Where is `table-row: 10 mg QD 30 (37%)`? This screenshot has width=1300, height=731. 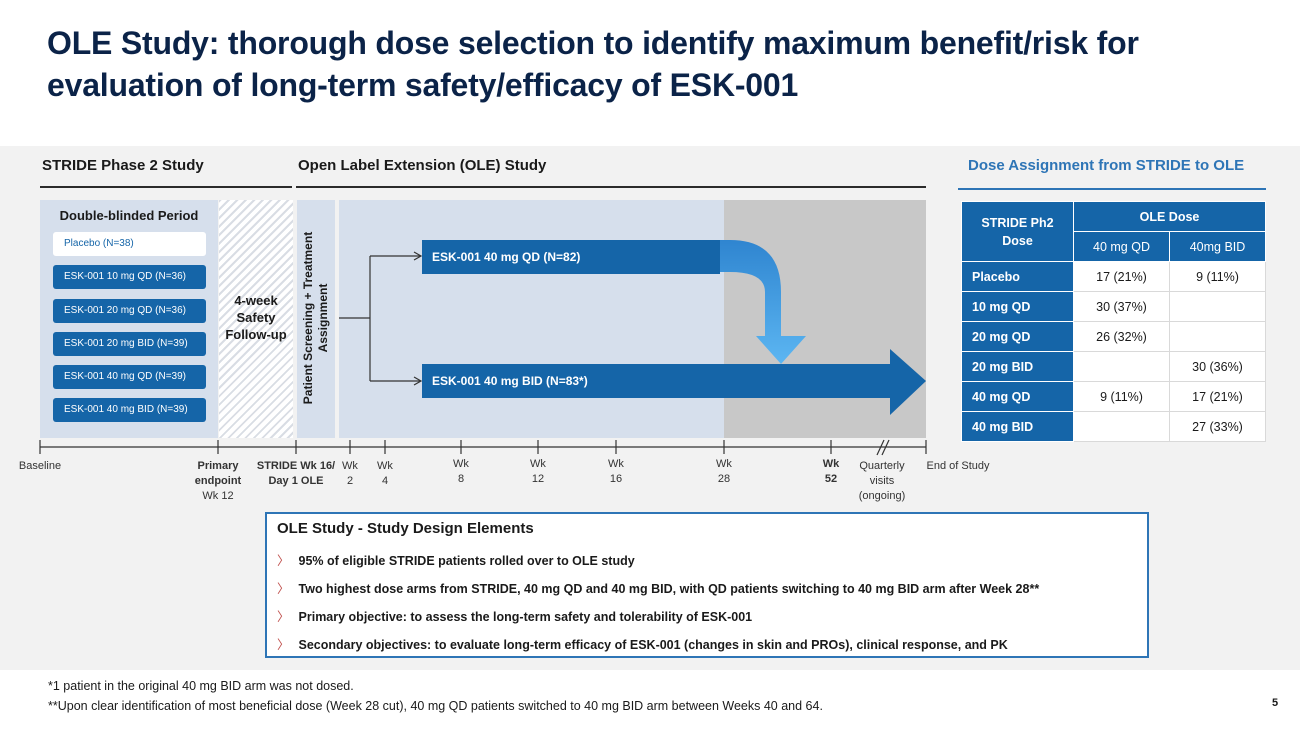 table-row: 10 mg QD 30 (37%) is located at coordinates (1113, 306).